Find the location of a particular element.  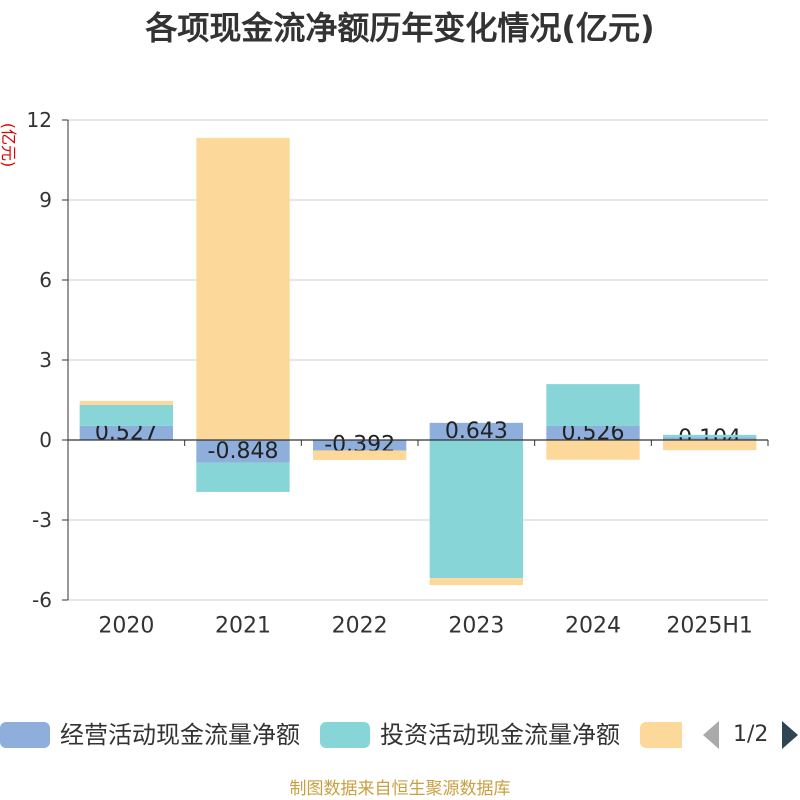

legend-prev-page-icon is located at coordinates (711, 735).